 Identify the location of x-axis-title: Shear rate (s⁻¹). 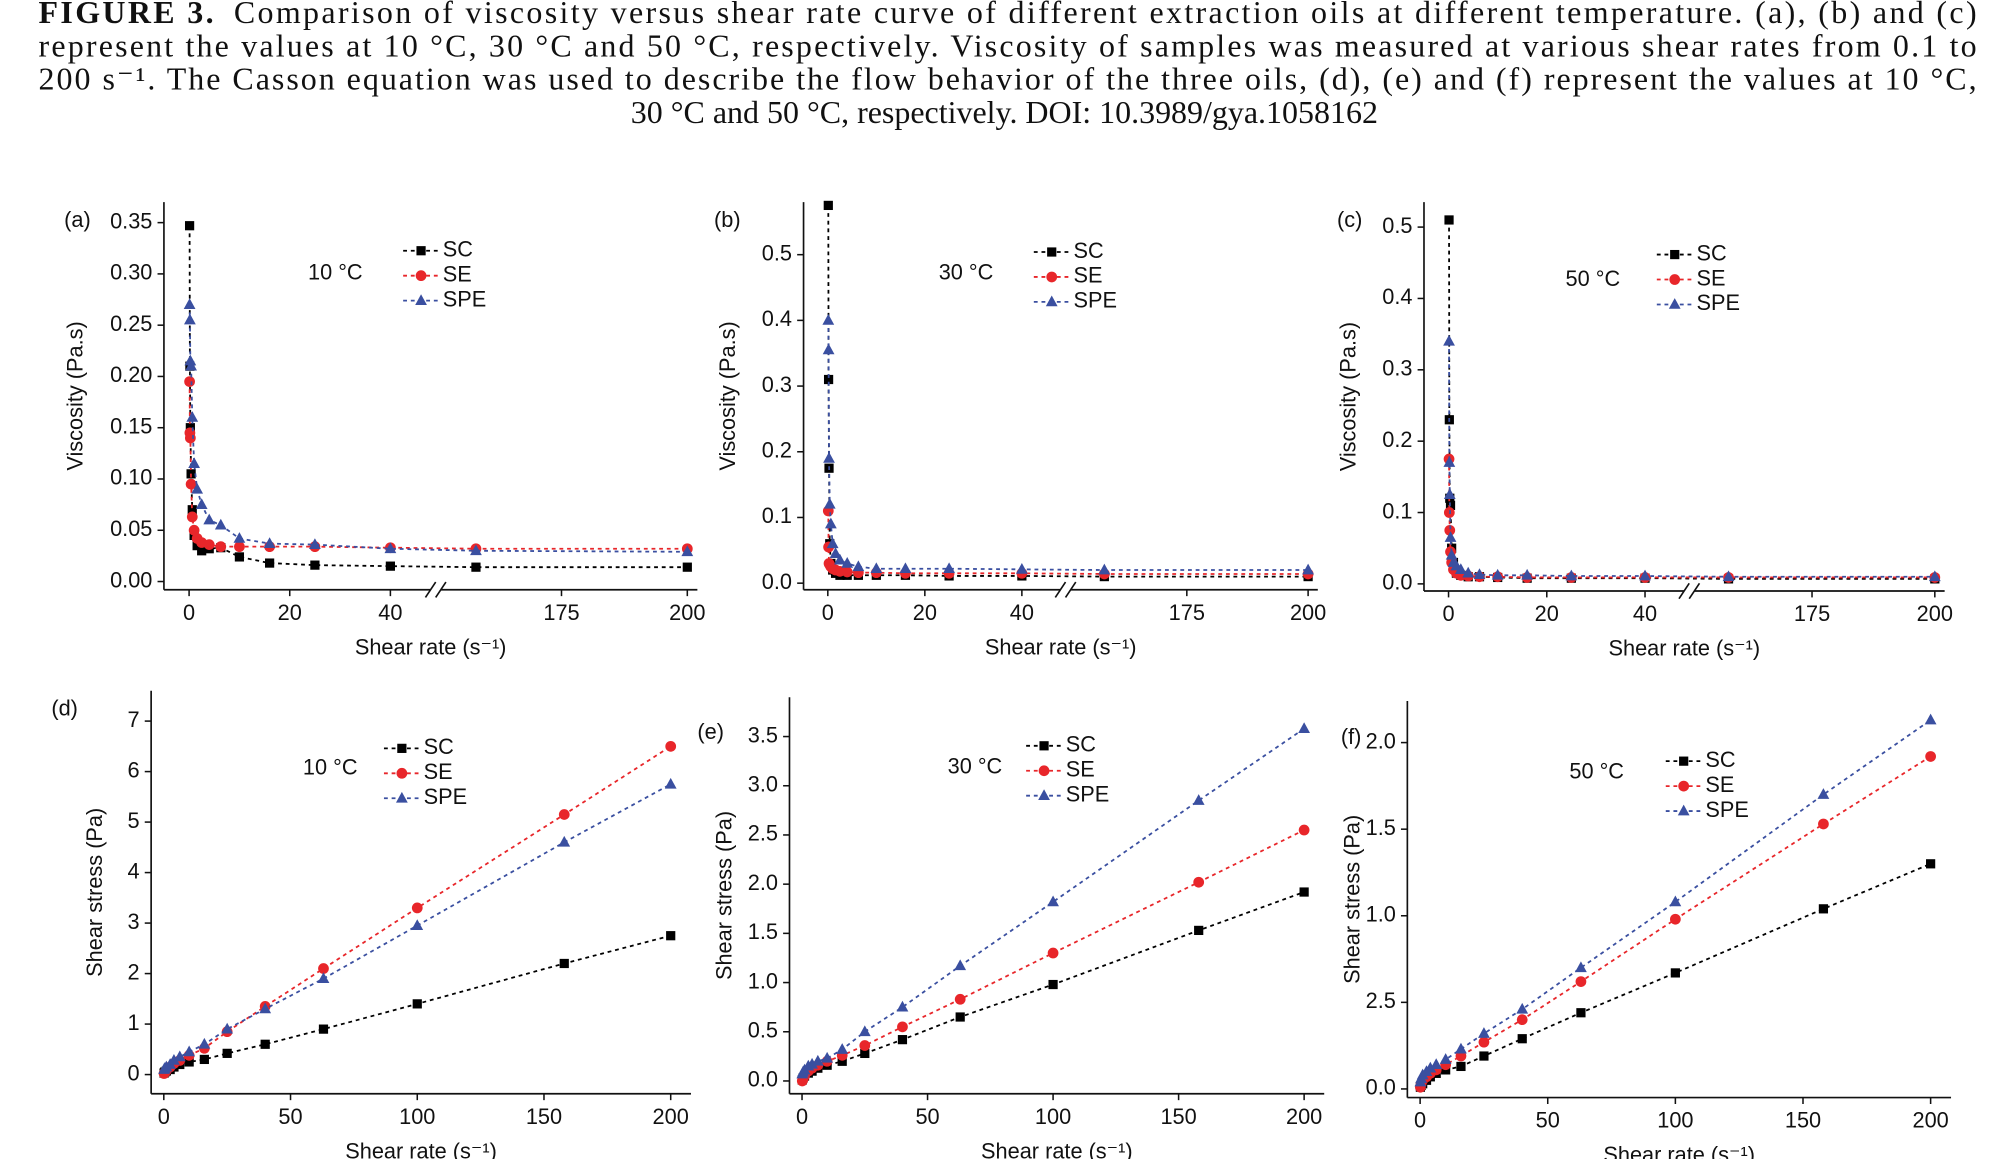
(421, 1148).